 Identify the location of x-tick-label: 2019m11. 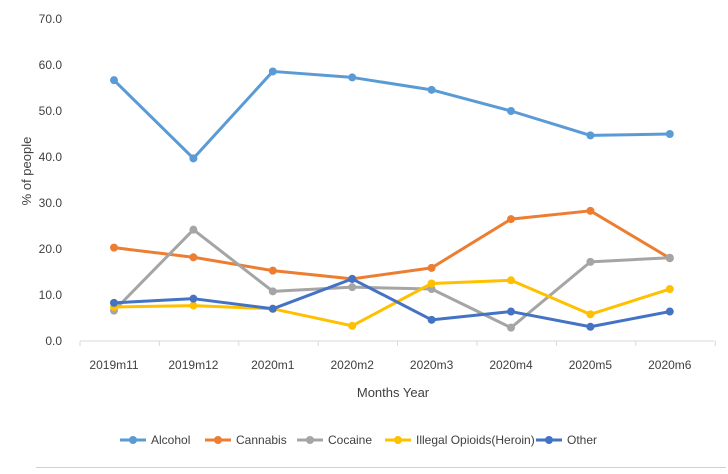
(113, 365).